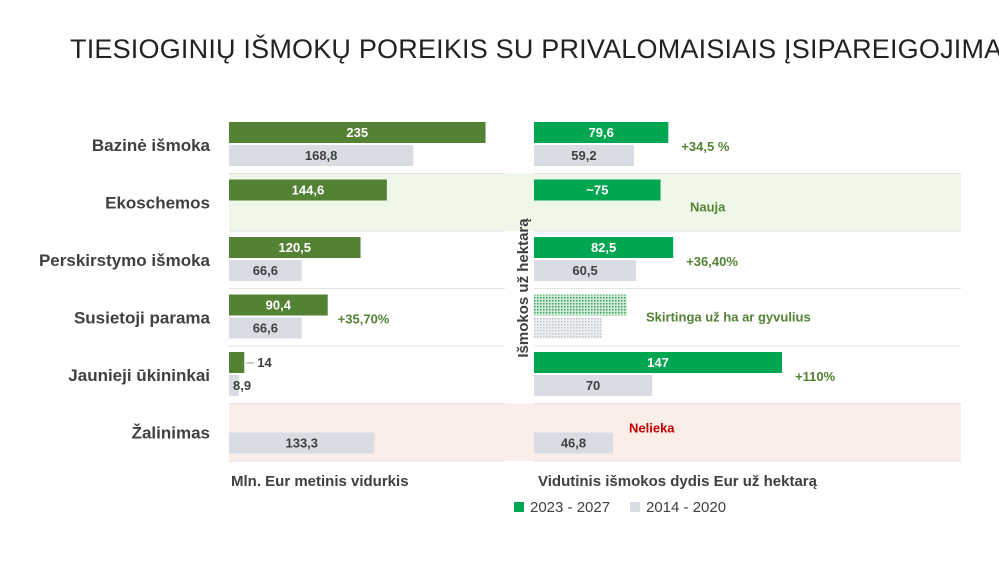  I want to click on value-label: 133,3, so click(301, 443).